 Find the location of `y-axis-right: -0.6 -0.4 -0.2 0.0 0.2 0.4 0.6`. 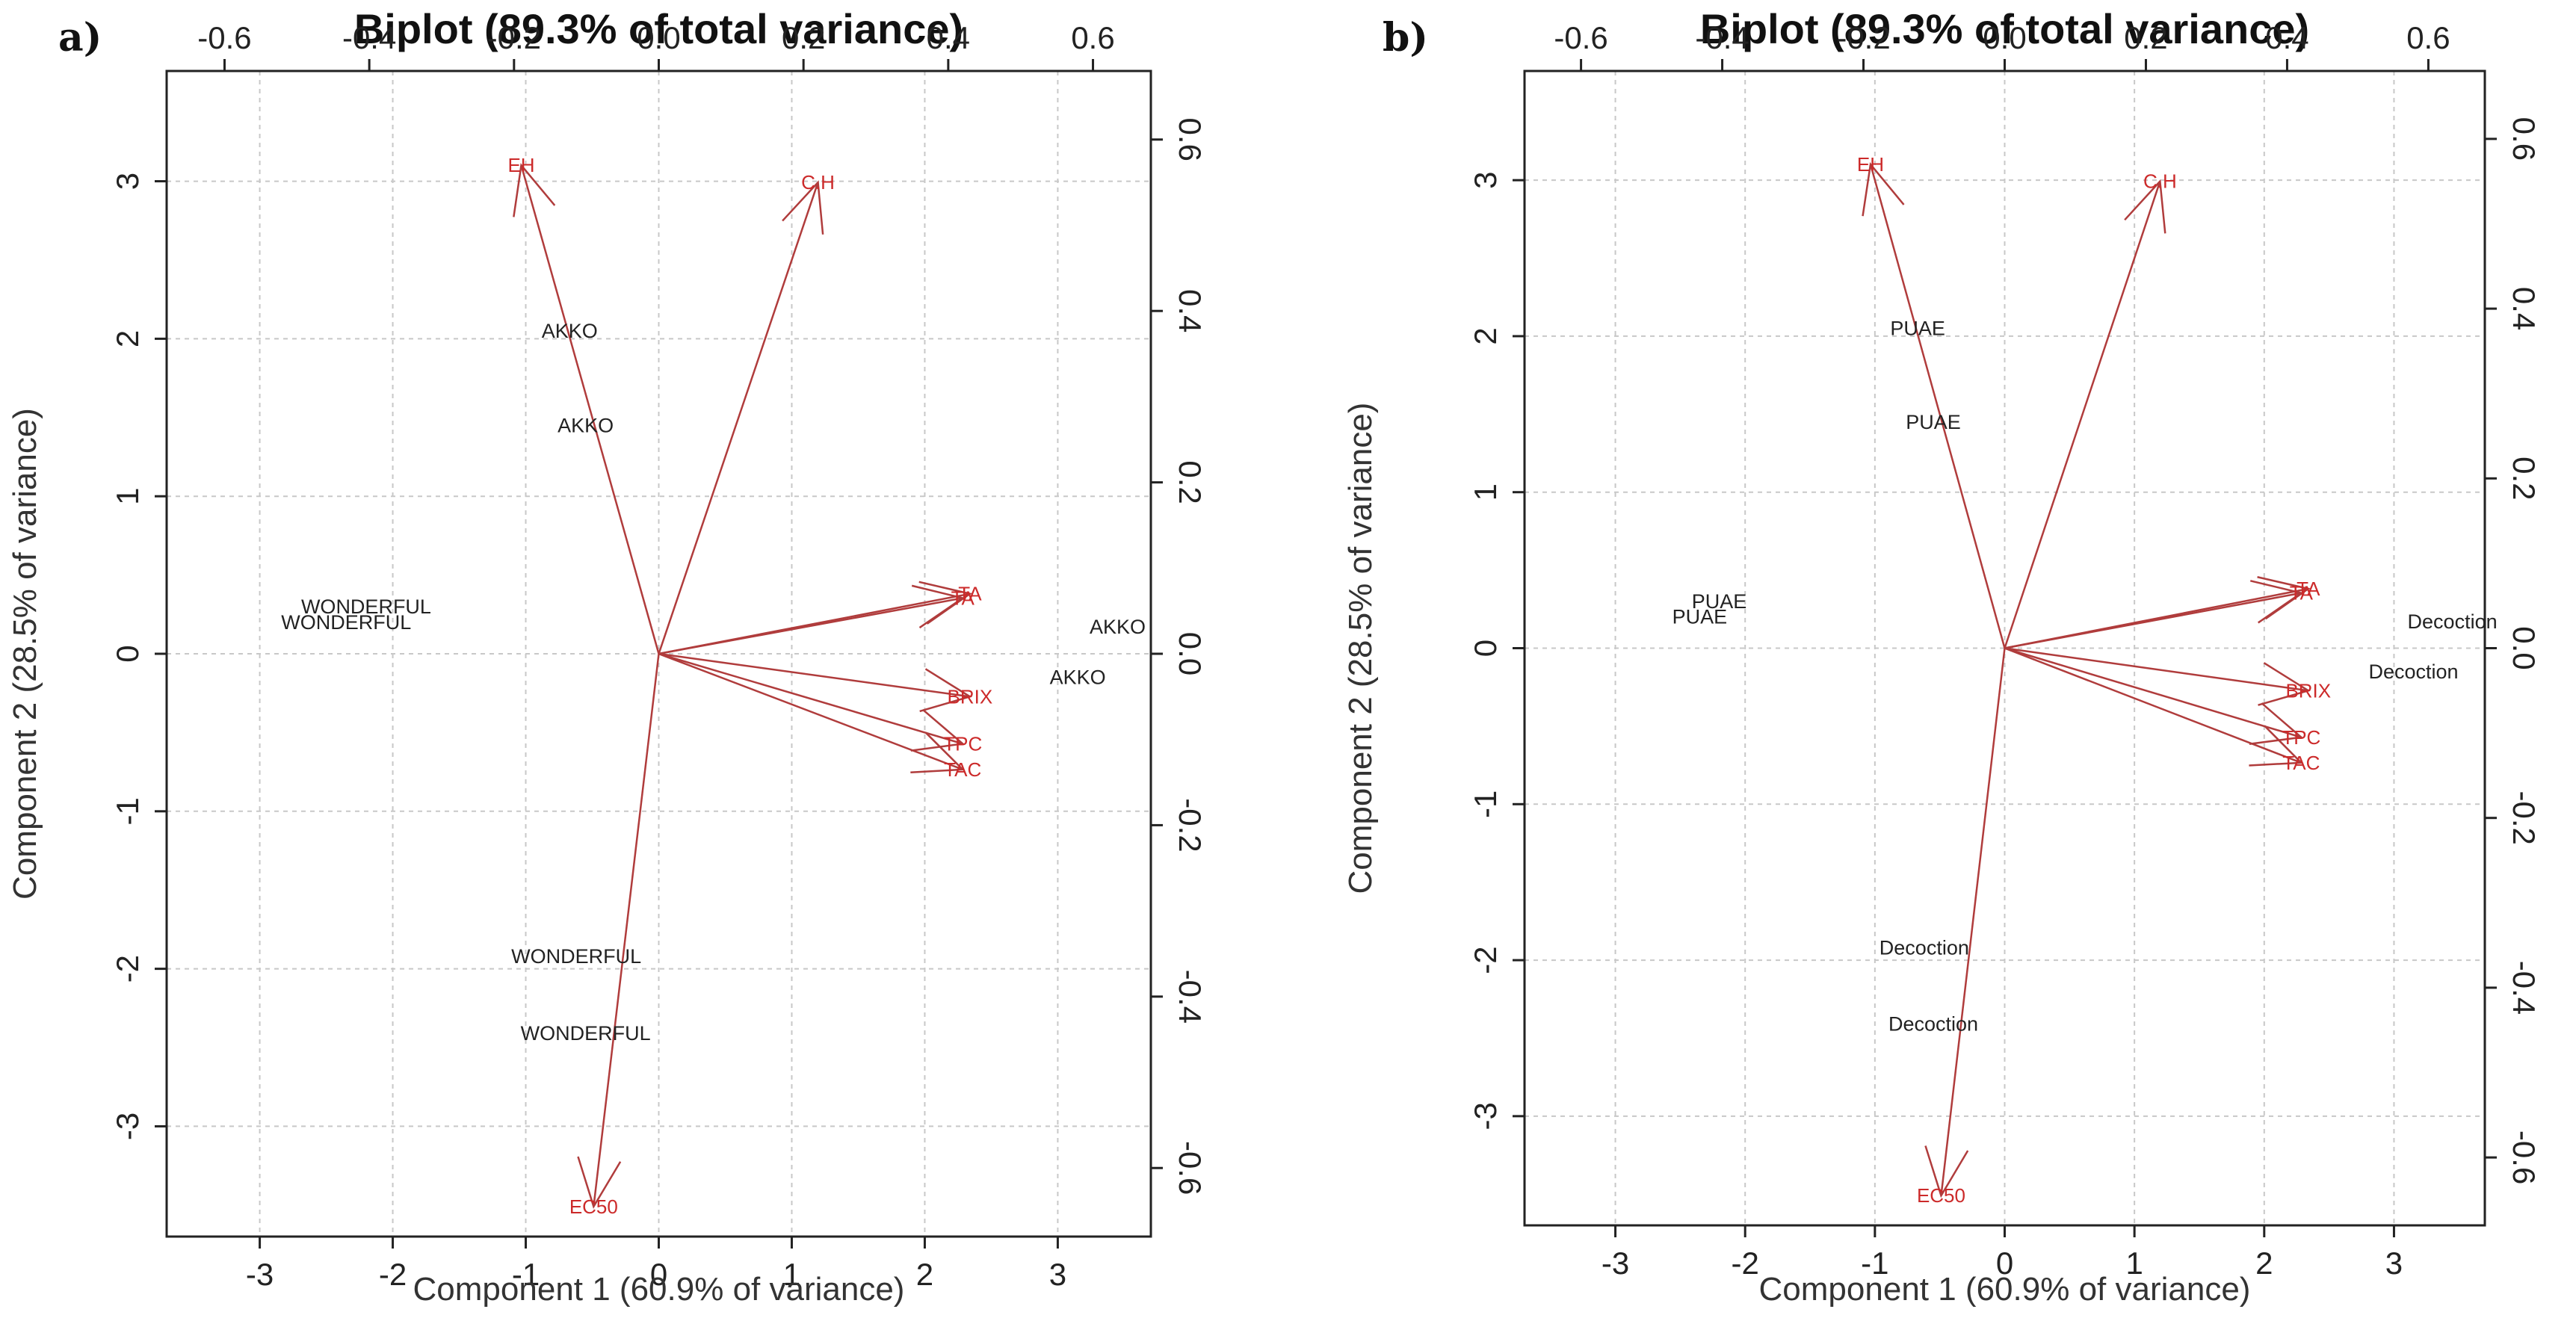

y-axis-right: -0.6 -0.4 -0.2 0.0 0.2 0.4 0.6 is located at coordinates (1180, 656).